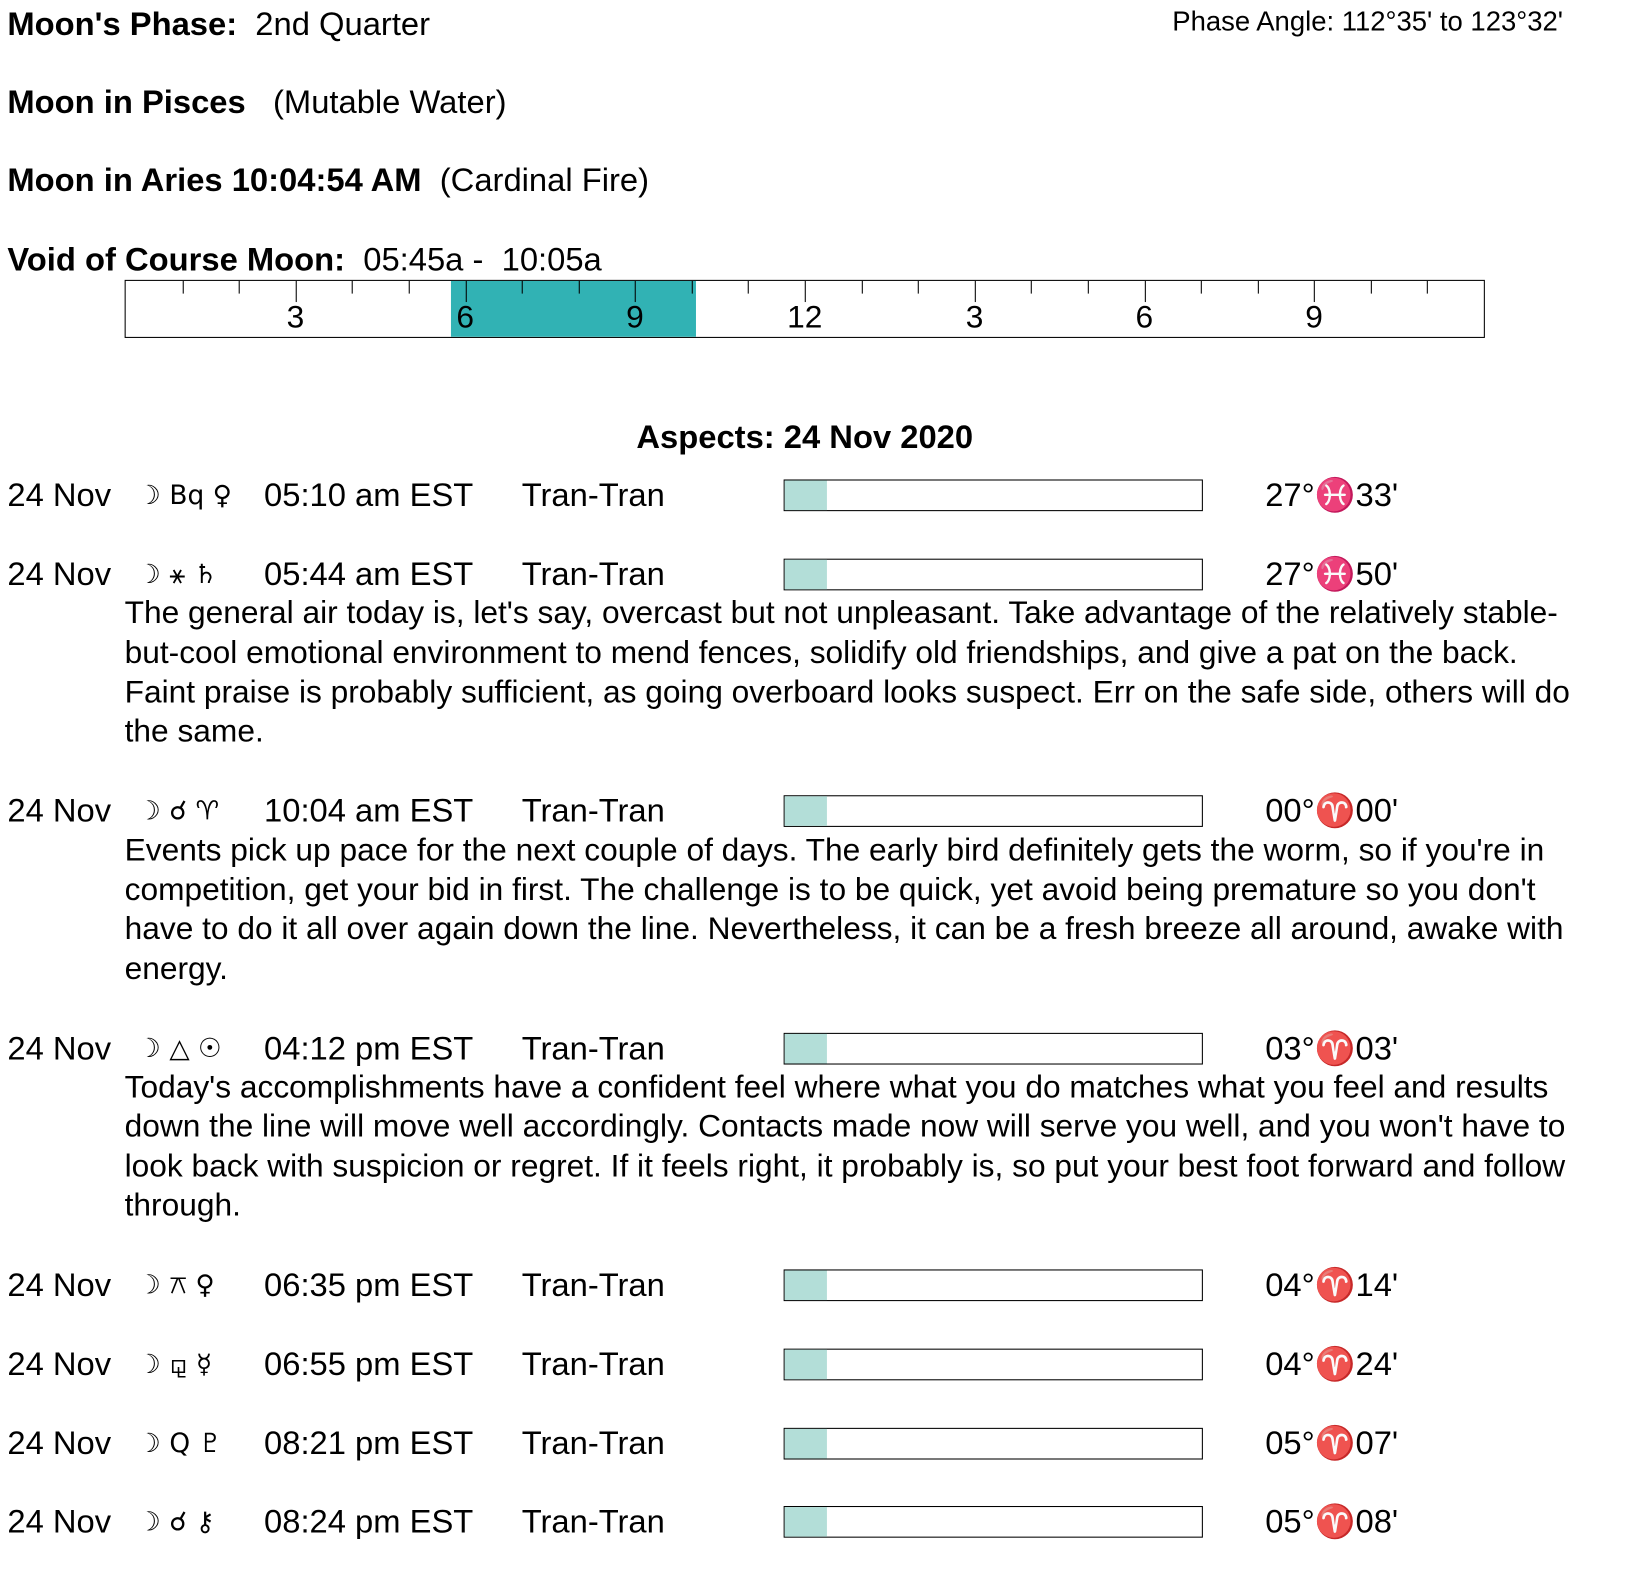  What do you see at coordinates (1332, 1364) in the screenshot?
I see `position: 04°♈24'` at bounding box center [1332, 1364].